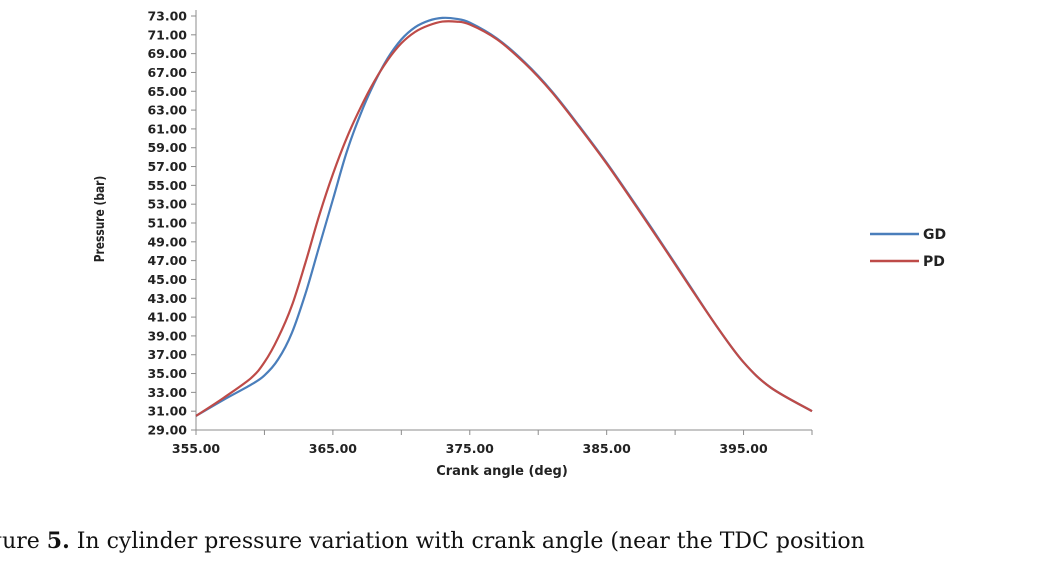 The width and height of the screenshot is (1038, 576). I want to click on y-tick-label: 55.00, so click(167, 185).